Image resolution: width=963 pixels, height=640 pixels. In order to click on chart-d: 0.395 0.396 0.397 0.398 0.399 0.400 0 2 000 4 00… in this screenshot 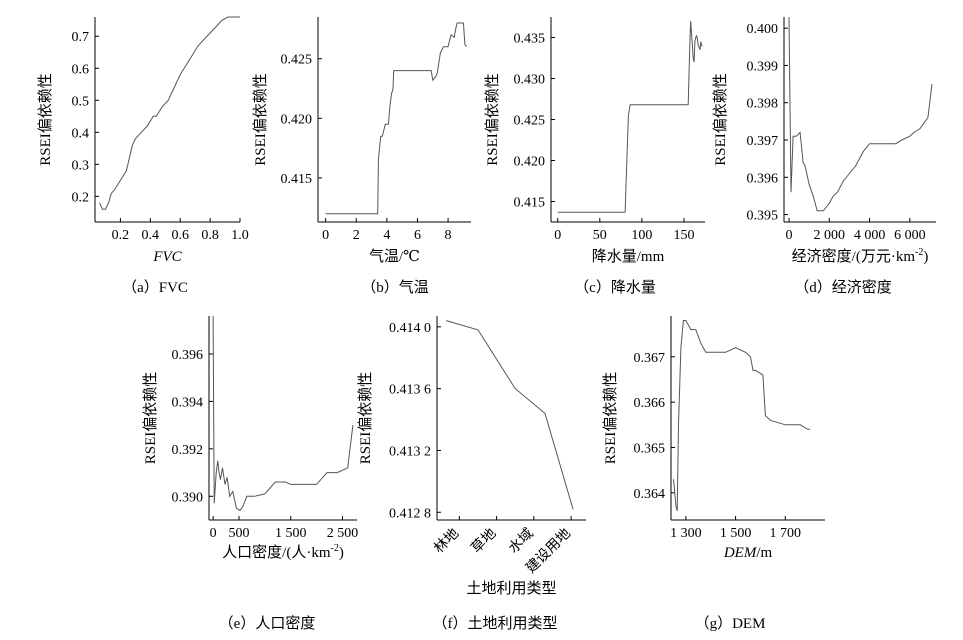, I will do `click(824, 156)`.